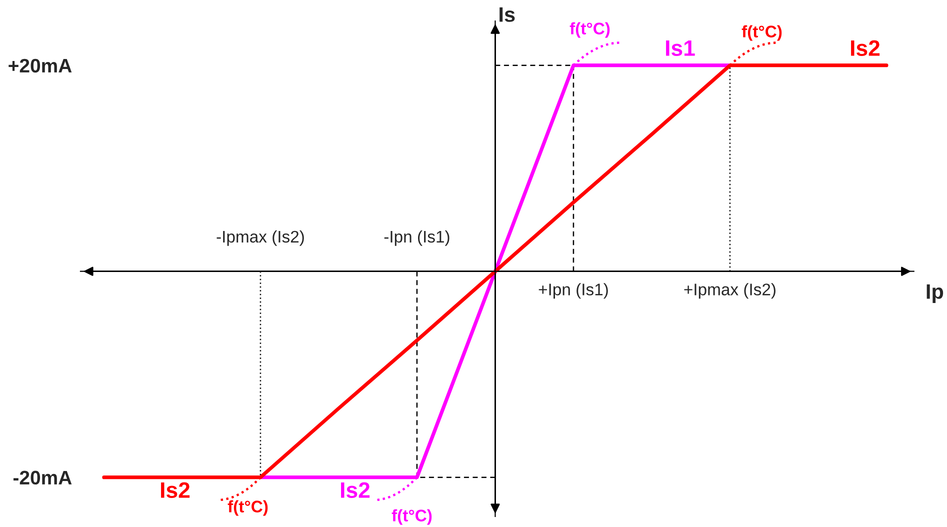  I want to click on y-tick-label: -20mA, so click(42, 477).